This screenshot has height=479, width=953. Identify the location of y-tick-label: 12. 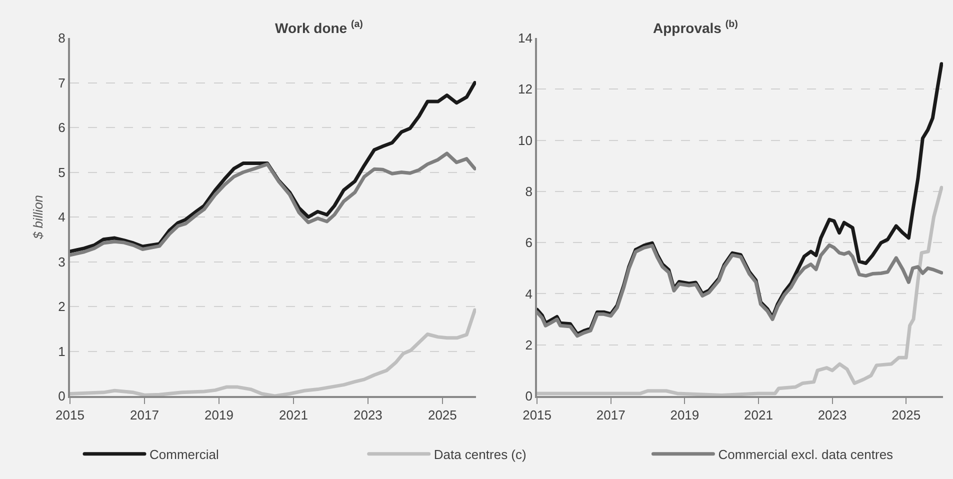
(525, 89).